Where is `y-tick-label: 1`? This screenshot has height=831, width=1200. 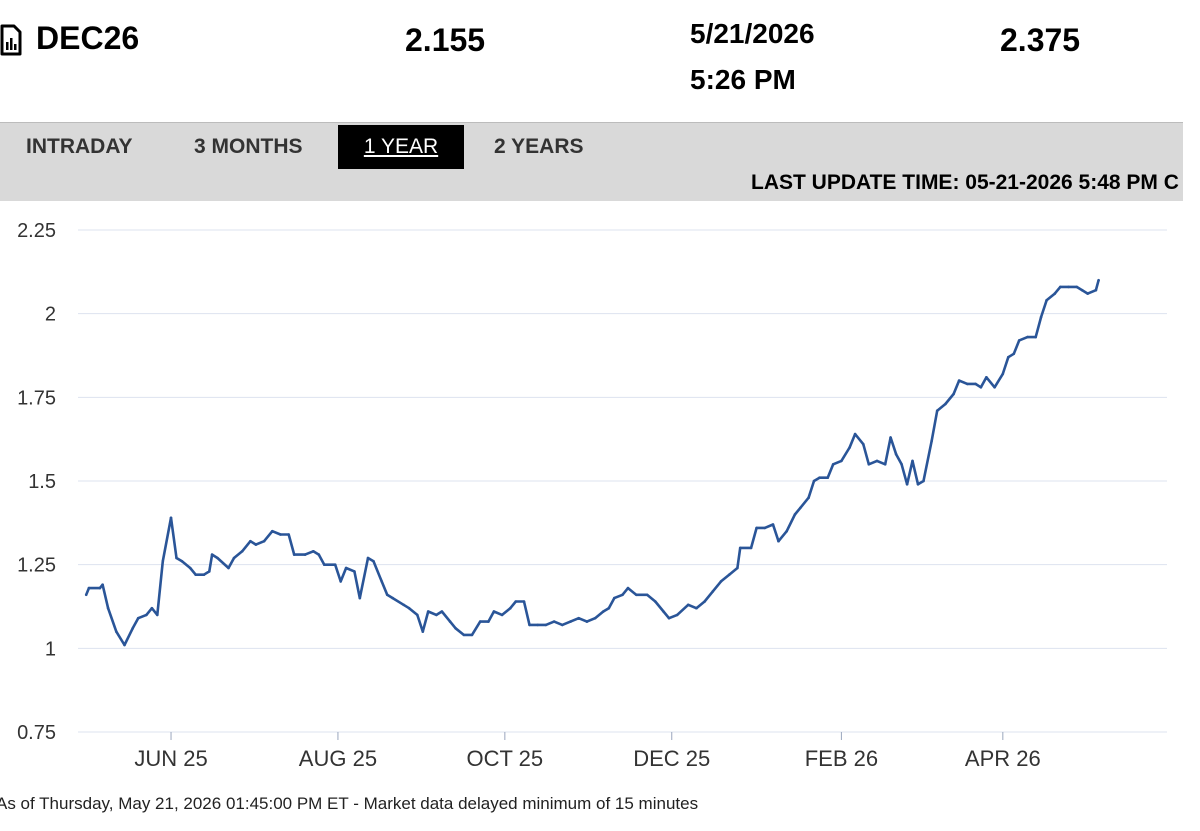 y-tick-label: 1 is located at coordinates (50, 649).